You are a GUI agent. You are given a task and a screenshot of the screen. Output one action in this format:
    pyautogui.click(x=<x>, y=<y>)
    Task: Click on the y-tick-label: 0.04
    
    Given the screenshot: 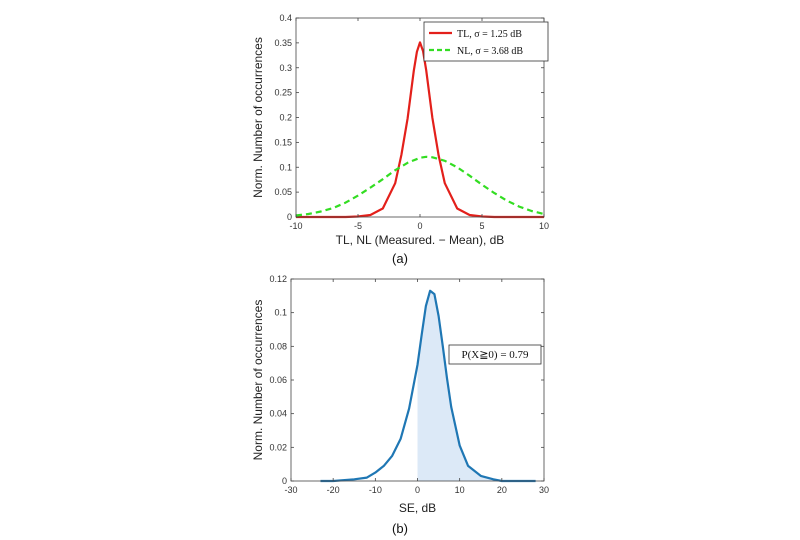 What is the action you would take?
    pyautogui.click(x=278, y=414)
    